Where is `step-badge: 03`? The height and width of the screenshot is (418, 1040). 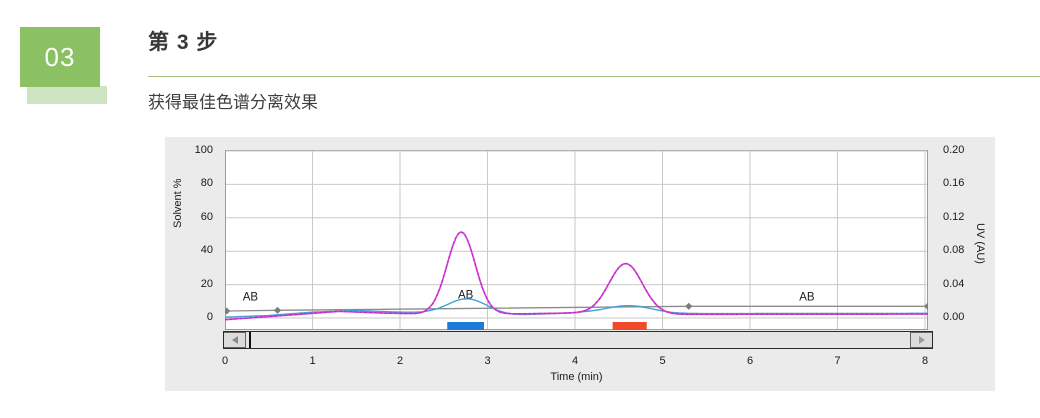 step-badge: 03 is located at coordinates (60, 57).